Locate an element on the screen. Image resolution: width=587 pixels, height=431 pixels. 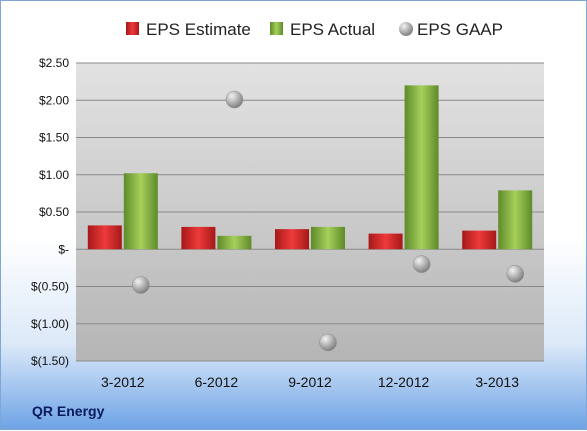
y-tick-label: $2.00 is located at coordinates (54, 100).